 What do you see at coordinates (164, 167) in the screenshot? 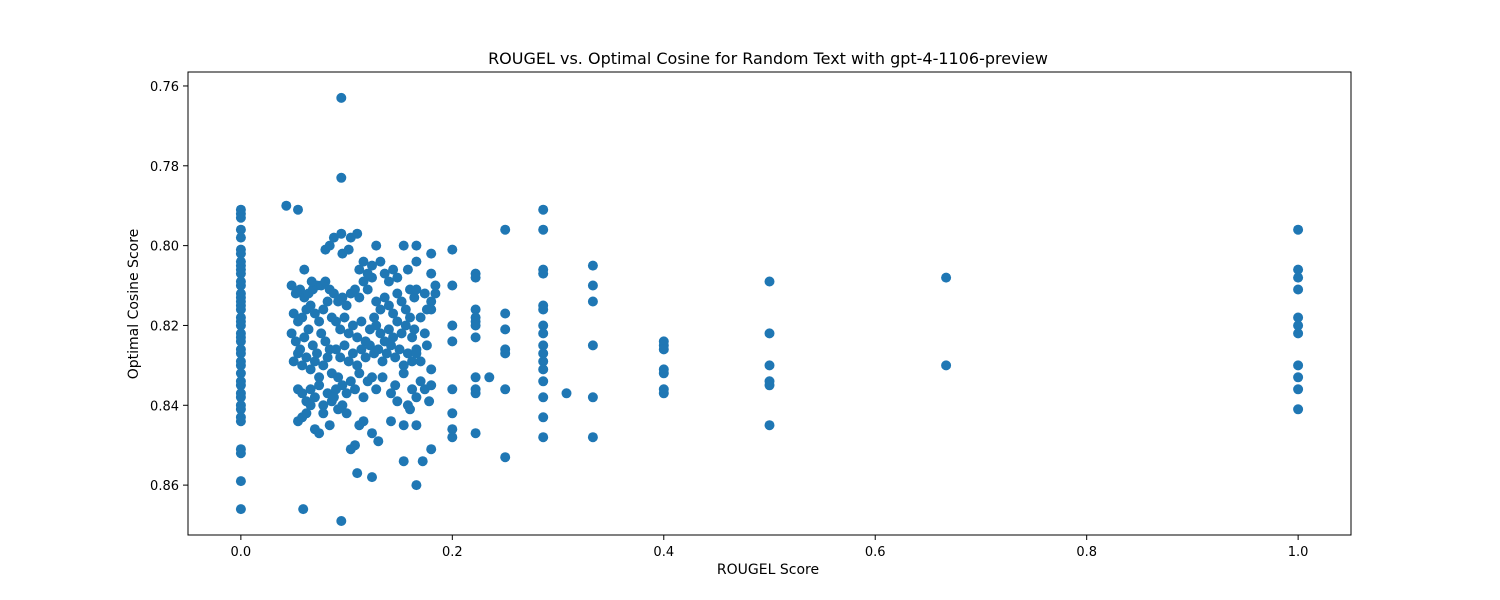
I see `y-tick-label: 0.78` at bounding box center [164, 167].